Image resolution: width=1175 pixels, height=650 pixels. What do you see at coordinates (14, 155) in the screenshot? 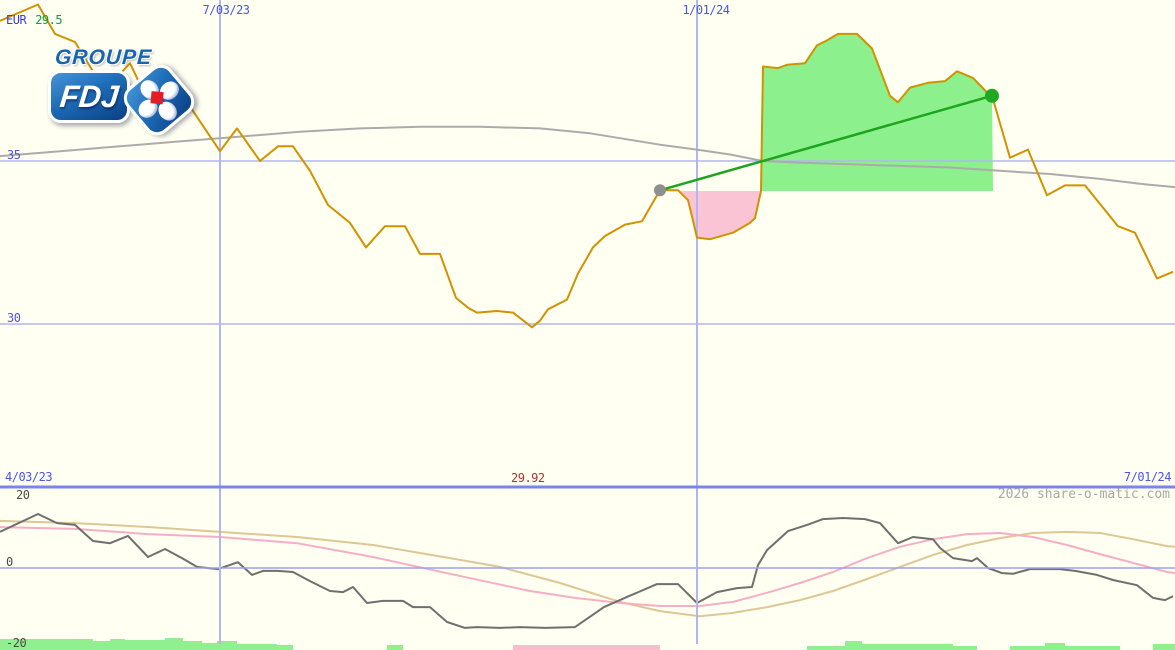
I see `price-tick-35: 35` at bounding box center [14, 155].